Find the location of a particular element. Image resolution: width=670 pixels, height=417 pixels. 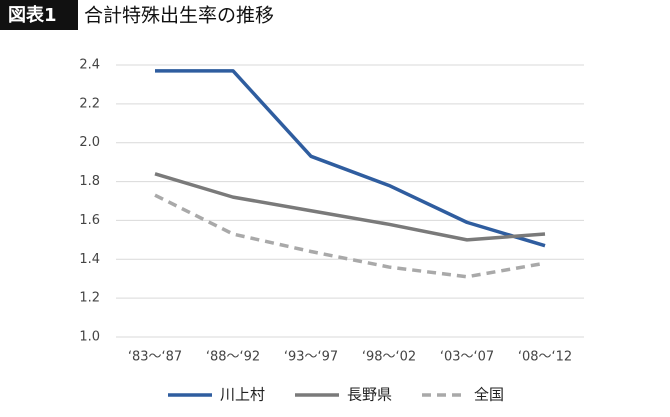

y-tick-label: 1.6 is located at coordinates (89, 220).